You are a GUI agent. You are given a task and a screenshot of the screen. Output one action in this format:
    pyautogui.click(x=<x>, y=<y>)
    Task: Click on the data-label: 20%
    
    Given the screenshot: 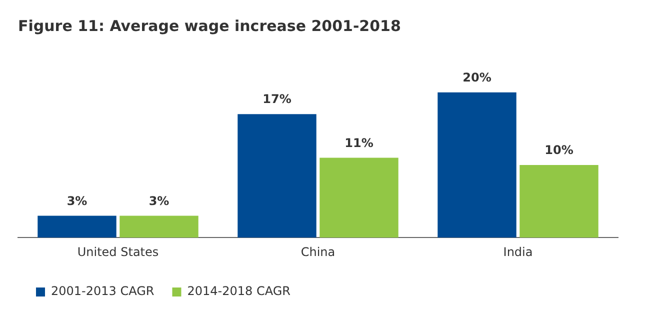 What is the action you would take?
    pyautogui.click(x=477, y=77)
    